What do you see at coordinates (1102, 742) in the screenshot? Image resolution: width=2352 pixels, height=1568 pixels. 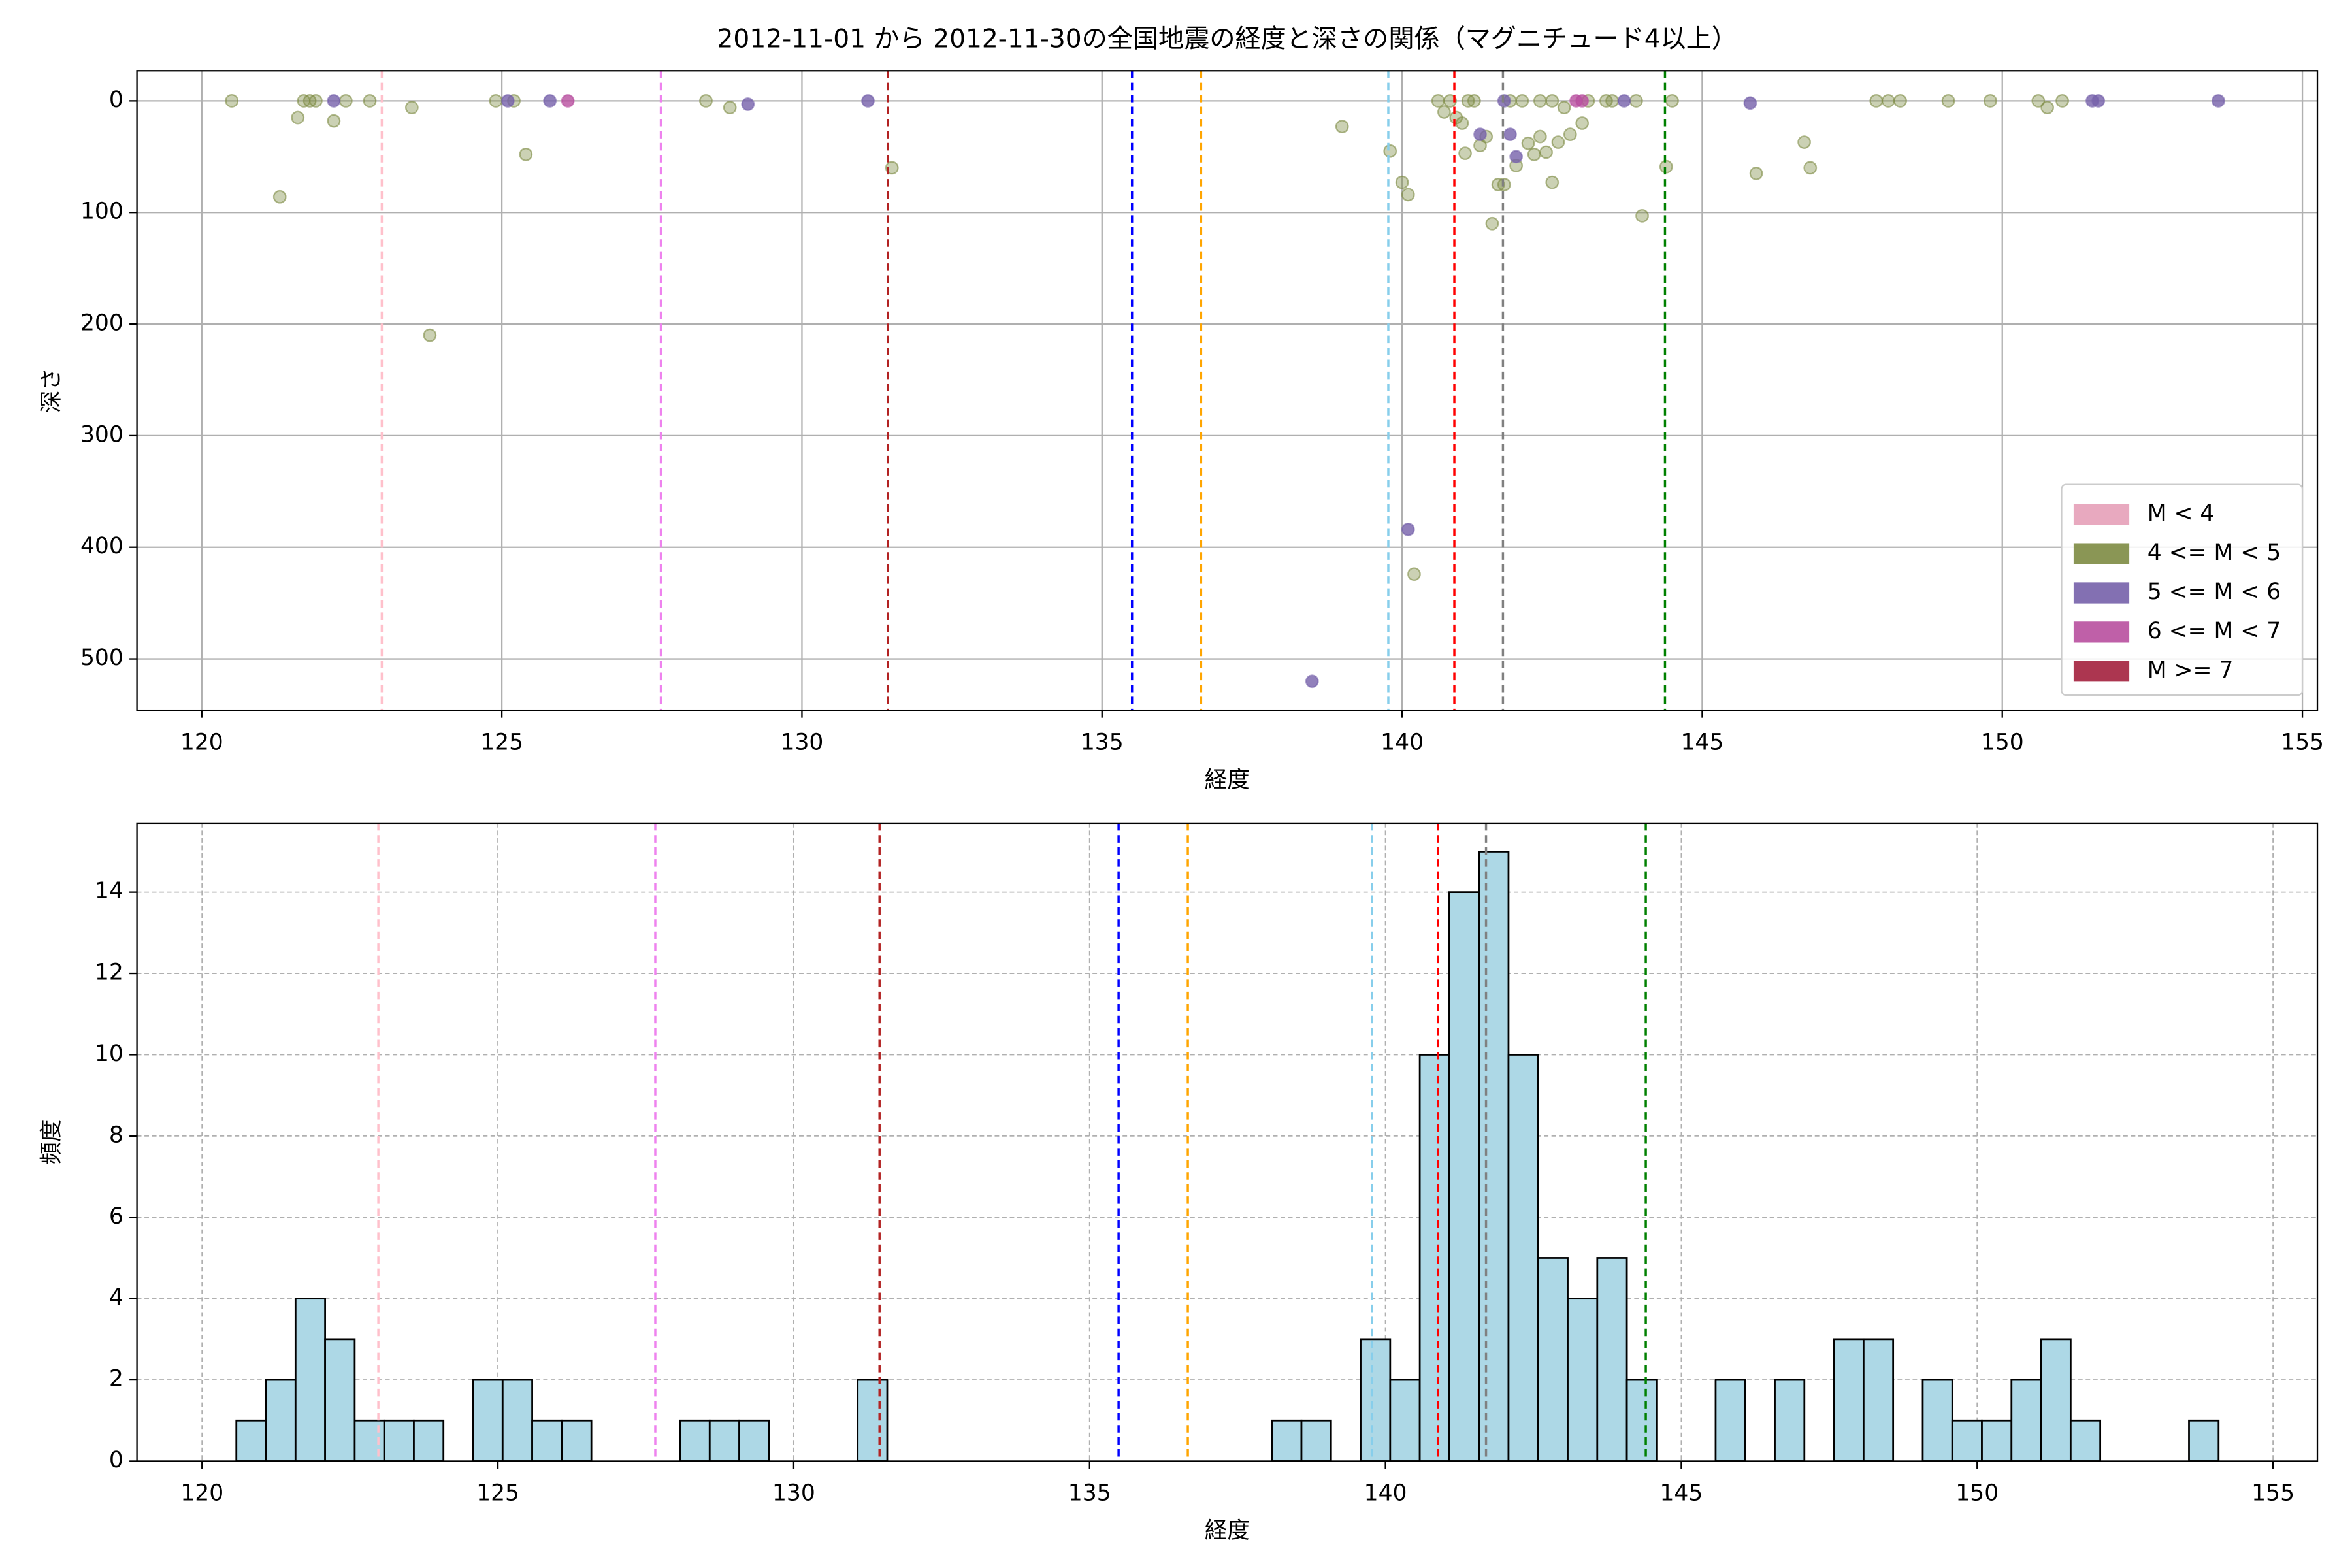 I see `x-tick-label: 135` at bounding box center [1102, 742].